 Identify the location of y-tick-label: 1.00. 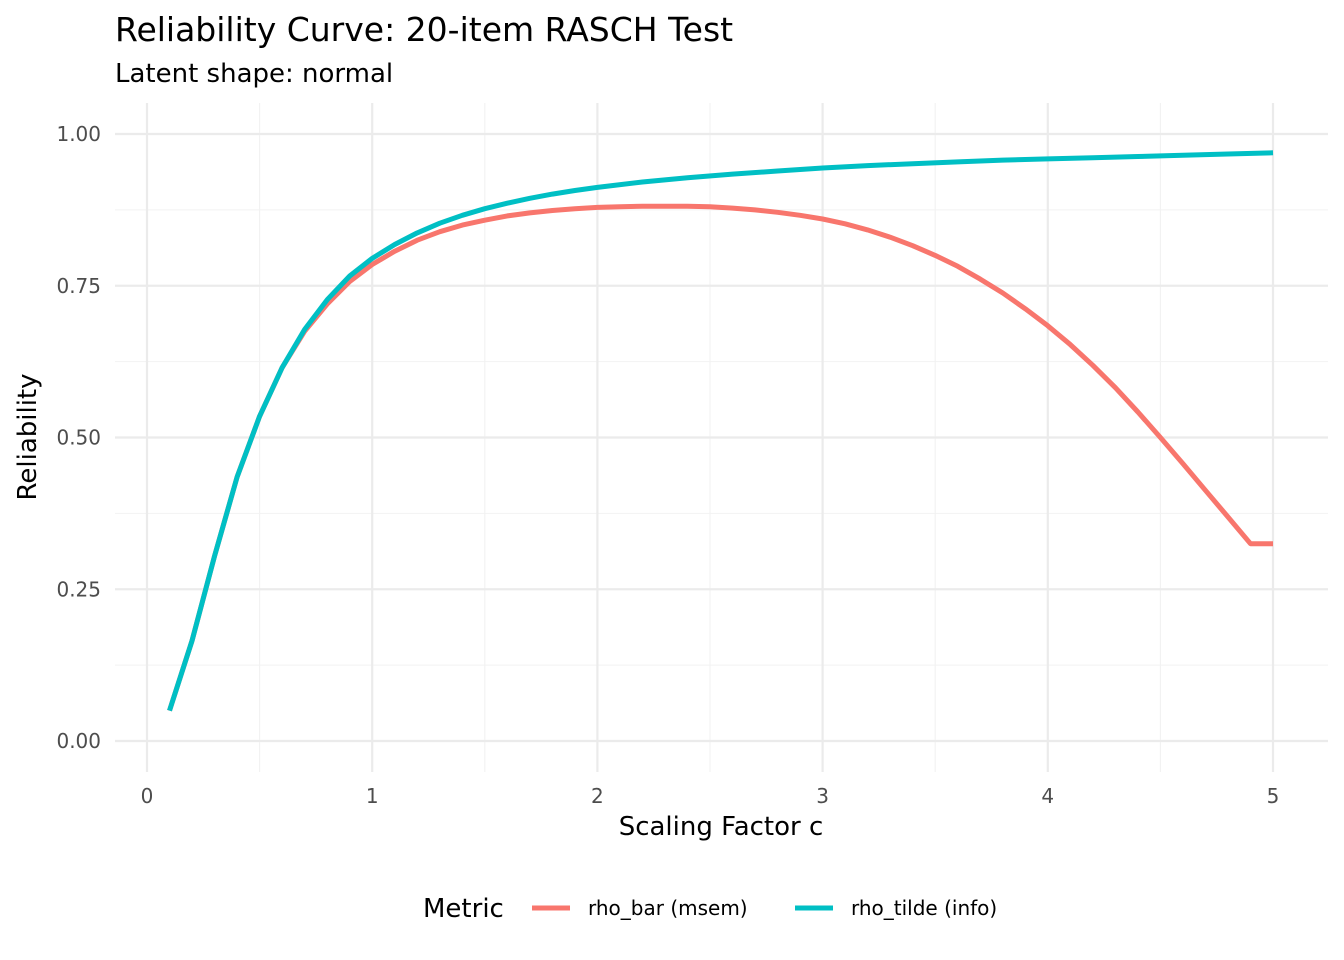
(78, 134).